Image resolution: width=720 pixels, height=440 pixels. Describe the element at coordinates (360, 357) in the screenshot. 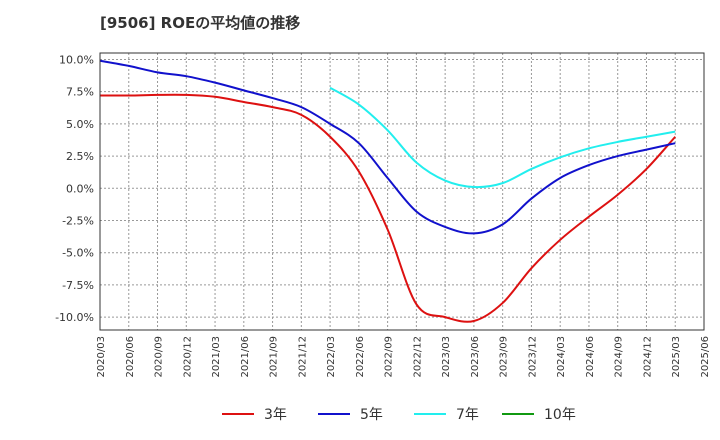

I see `x-tick-label: 2022/06` at that location.